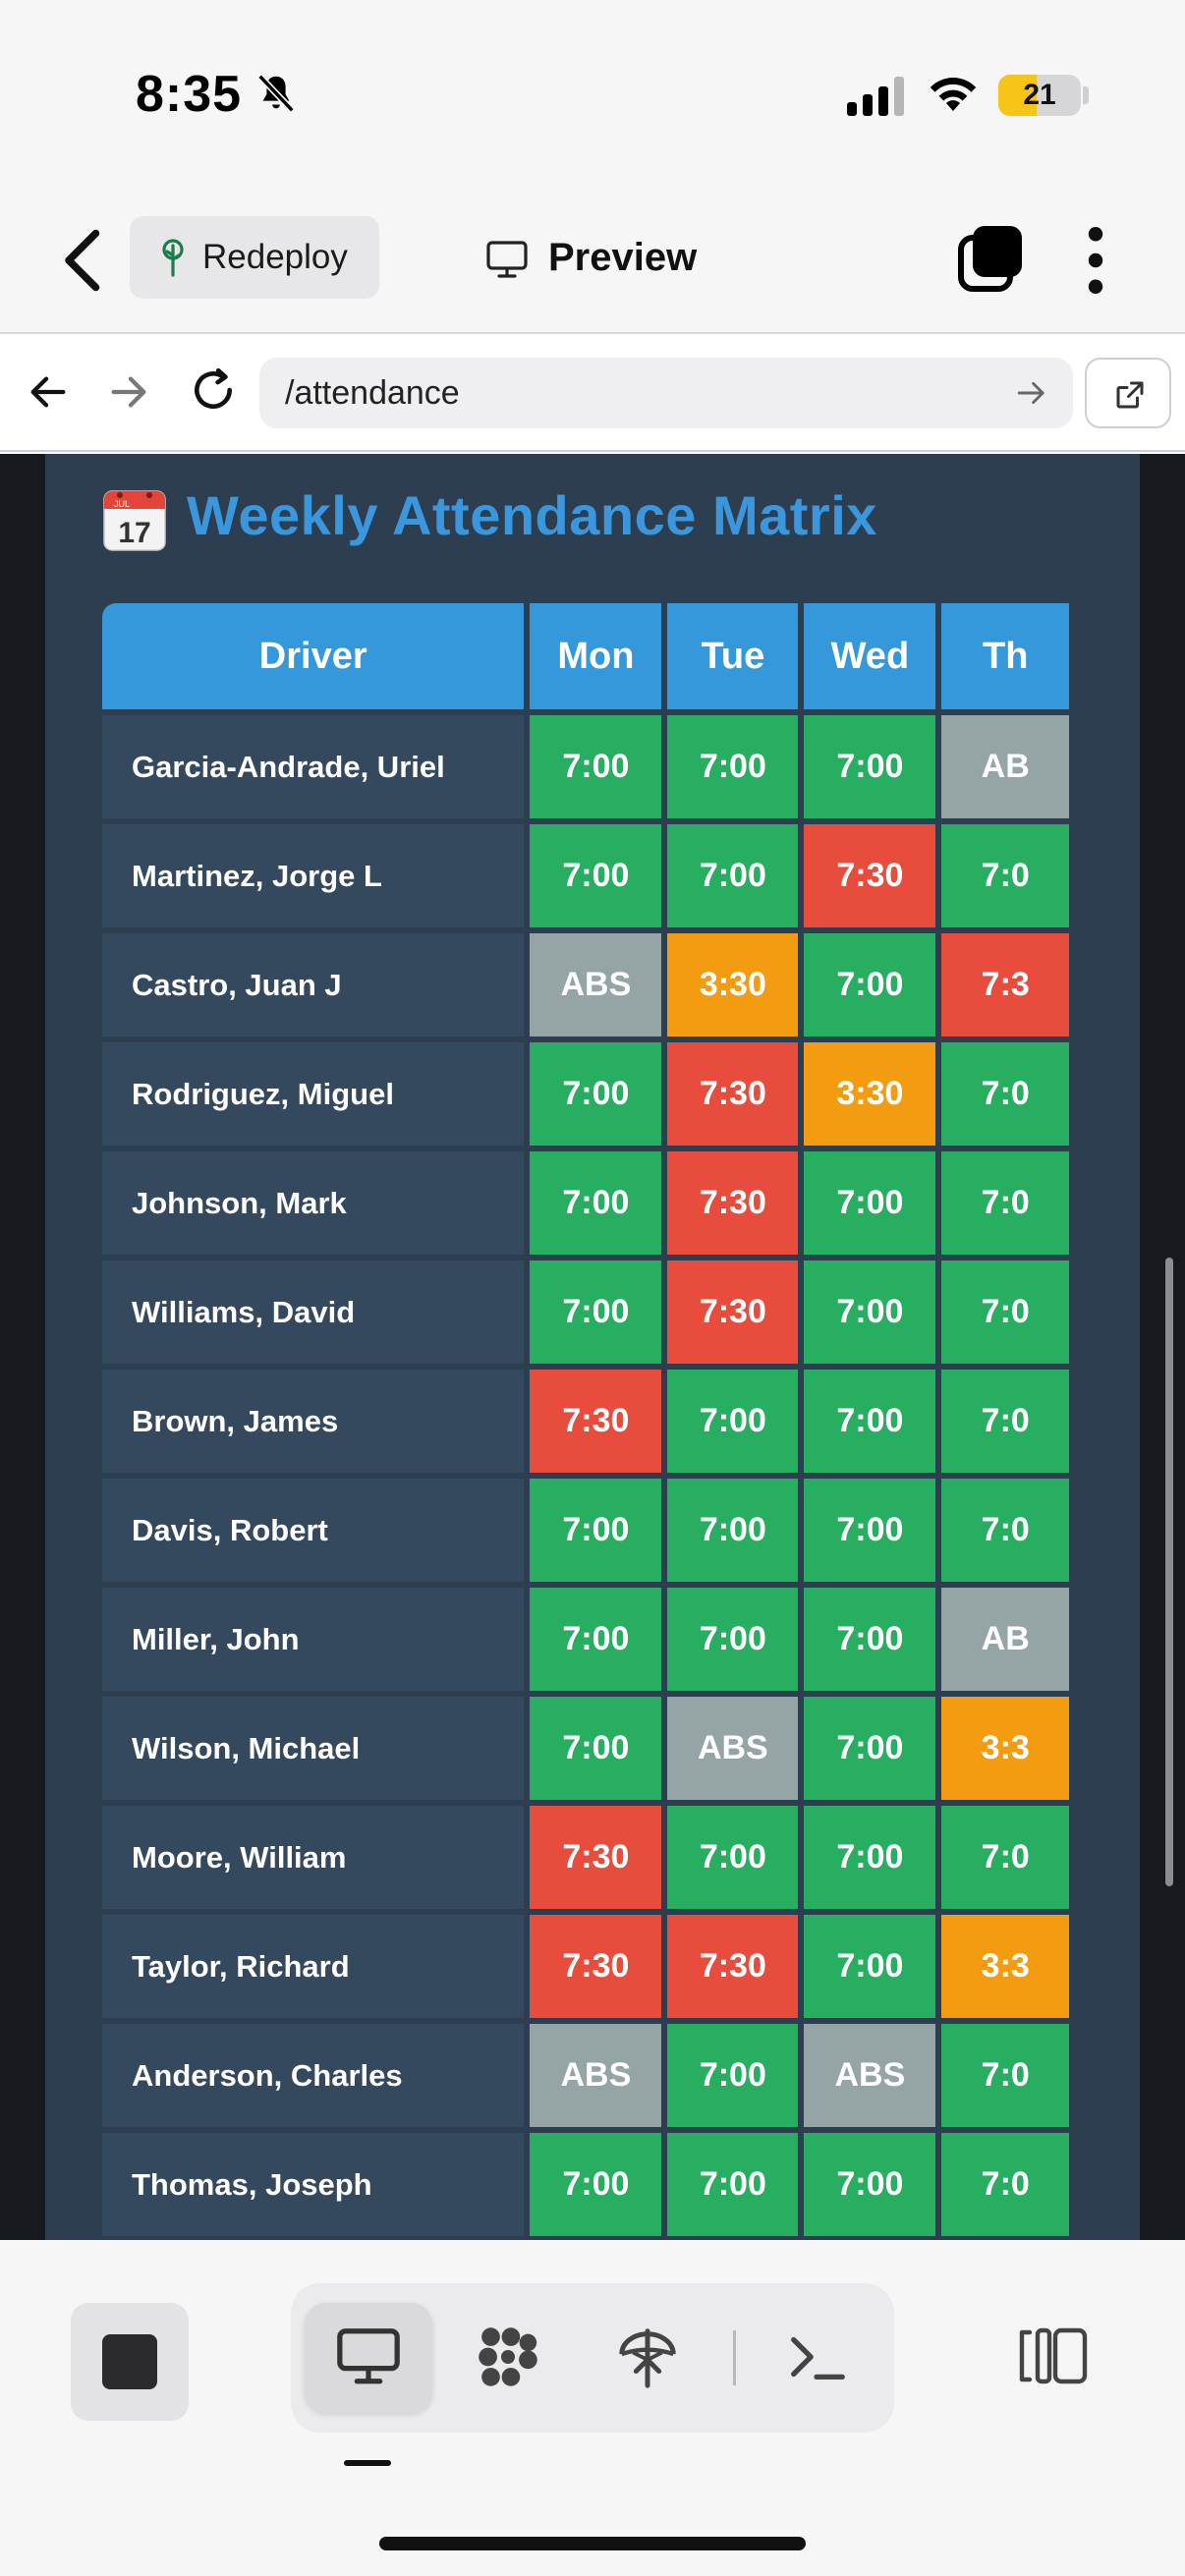  I want to click on driver-name-cell: Rodriguez, Miguel, so click(314, 1094).